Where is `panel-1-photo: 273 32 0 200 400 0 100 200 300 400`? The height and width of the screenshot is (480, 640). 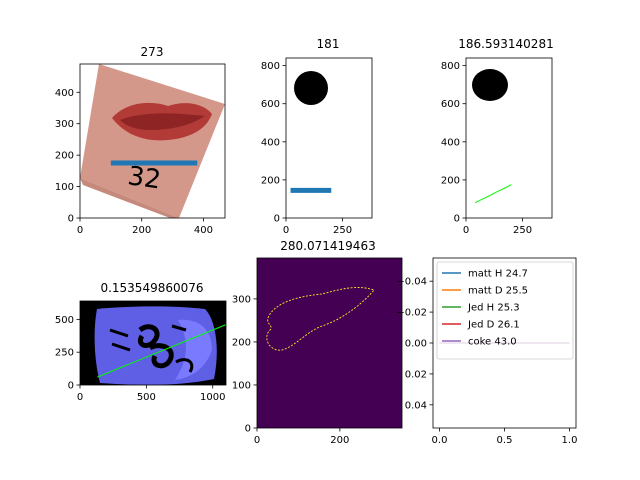 panel-1-photo: 273 32 0 200 400 0 100 200 300 400 is located at coordinates (140, 140).